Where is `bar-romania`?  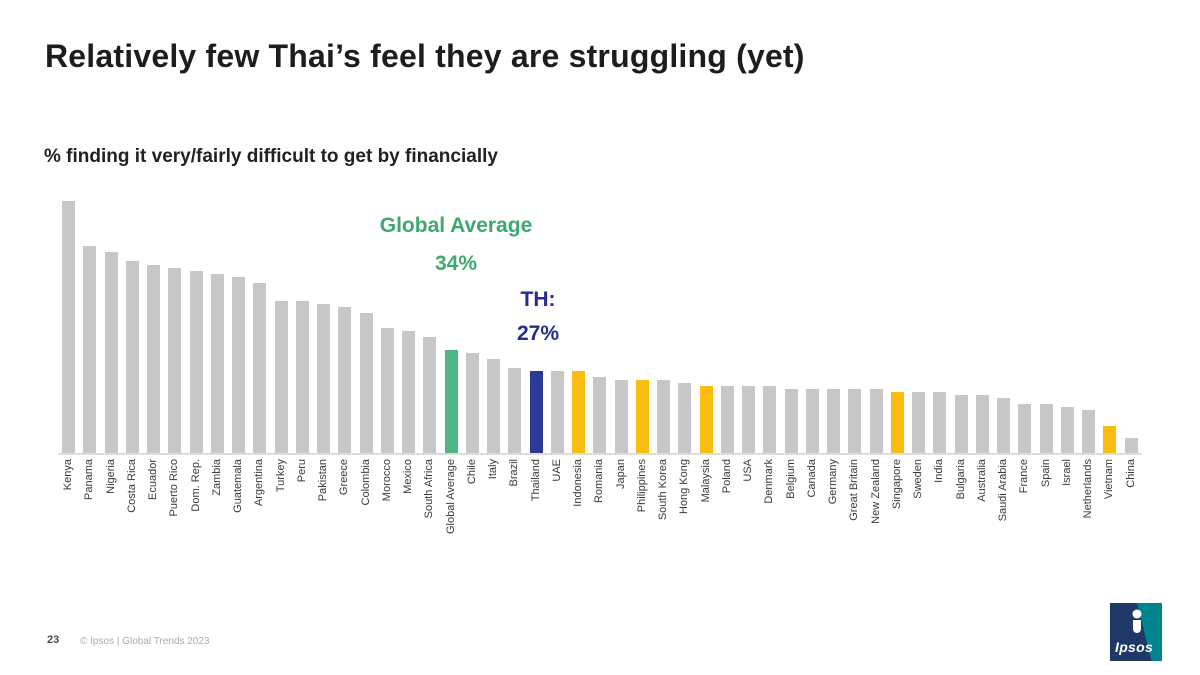
bar-romania is located at coordinates (600, 415).